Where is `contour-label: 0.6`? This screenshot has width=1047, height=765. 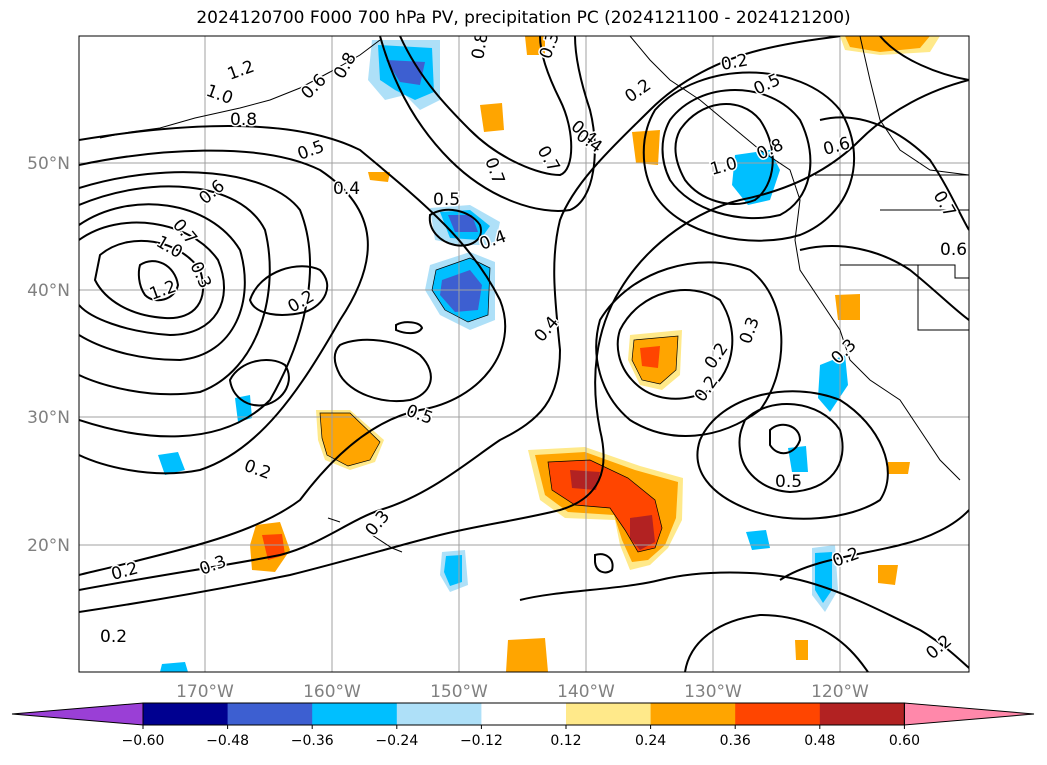 contour-label: 0.6 is located at coordinates (953, 250).